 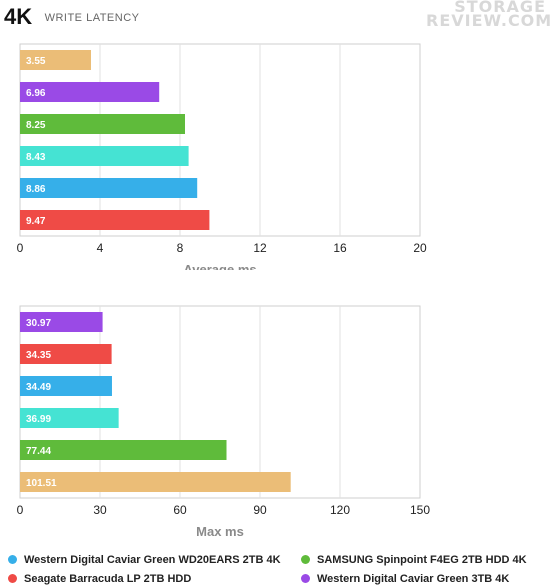 What do you see at coordinates (36, 189) in the screenshot?
I see `bar-value-label: 8.86` at bounding box center [36, 189].